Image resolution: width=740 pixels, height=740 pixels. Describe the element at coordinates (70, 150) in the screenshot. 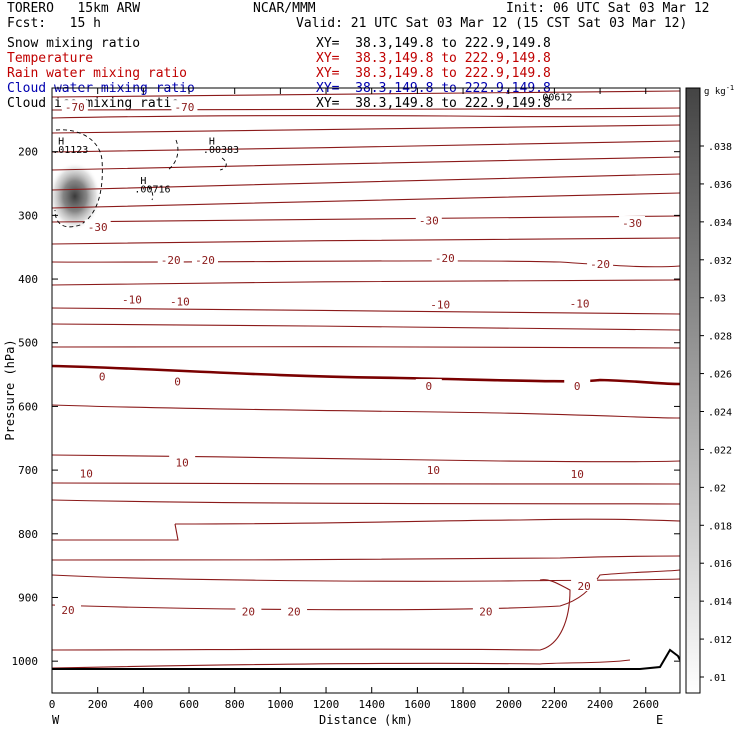

I see `maximum-label: .01123` at that location.